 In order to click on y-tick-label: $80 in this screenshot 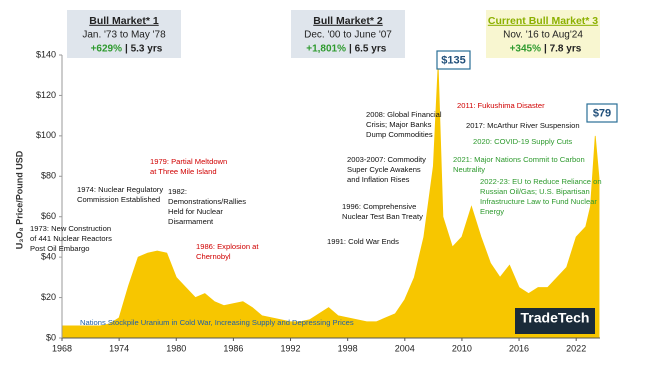, I will do `click(48, 176)`.